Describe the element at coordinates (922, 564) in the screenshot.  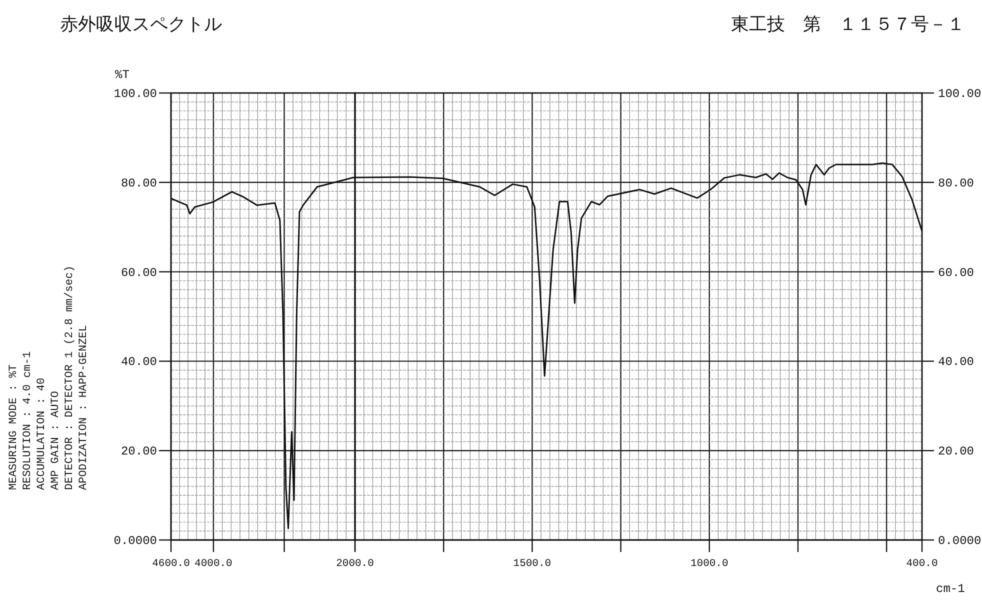
I see `x-tick-label: 400.0` at that location.